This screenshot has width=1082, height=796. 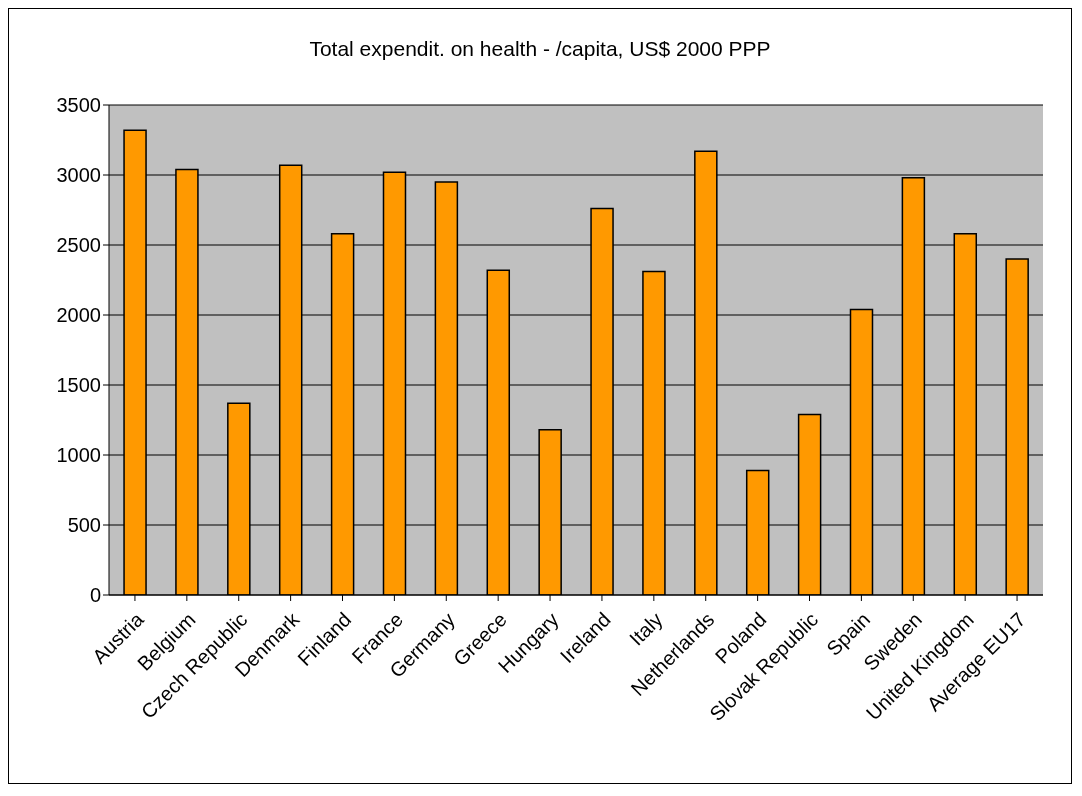 I want to click on y-tick-label: 0, so click(x=95, y=595).